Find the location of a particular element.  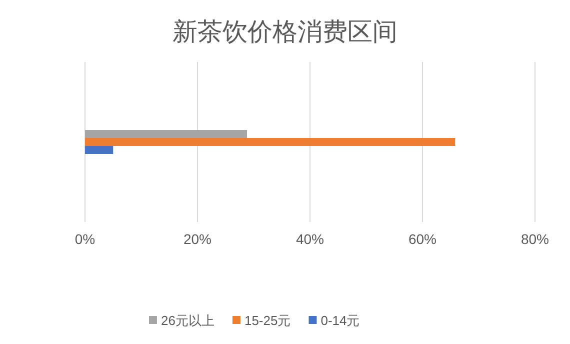

legend-label: 0-14元 is located at coordinates (340, 320).